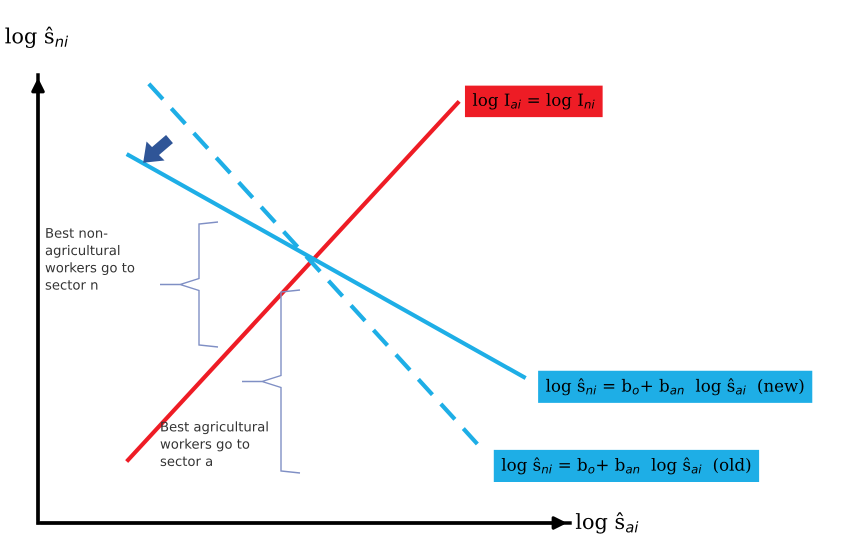  I want to click on y-axis-title: log ŝ$_{ni}$, so click(36, 37).